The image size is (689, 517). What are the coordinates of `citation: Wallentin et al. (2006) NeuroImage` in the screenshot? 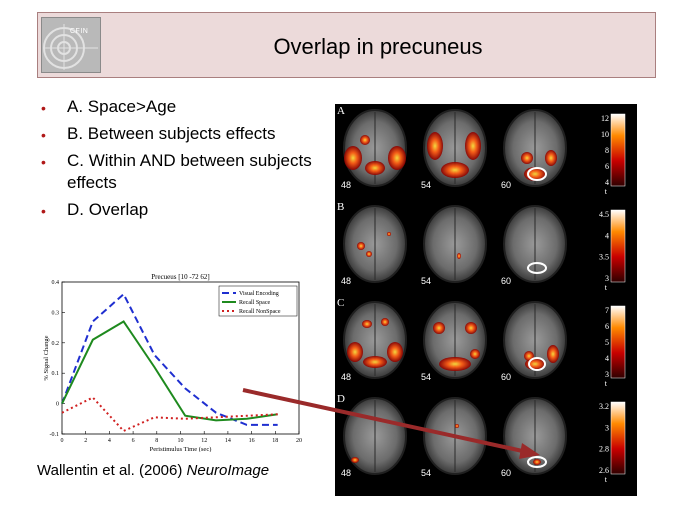 It's located at (153, 470).